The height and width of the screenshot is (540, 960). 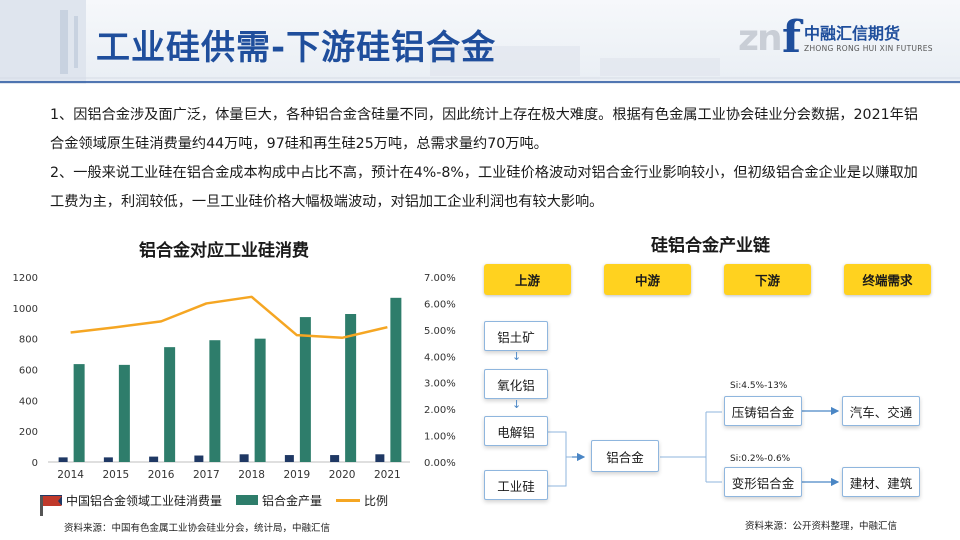 I want to click on y-right-tick-label: 6.00%, so click(x=440, y=304).